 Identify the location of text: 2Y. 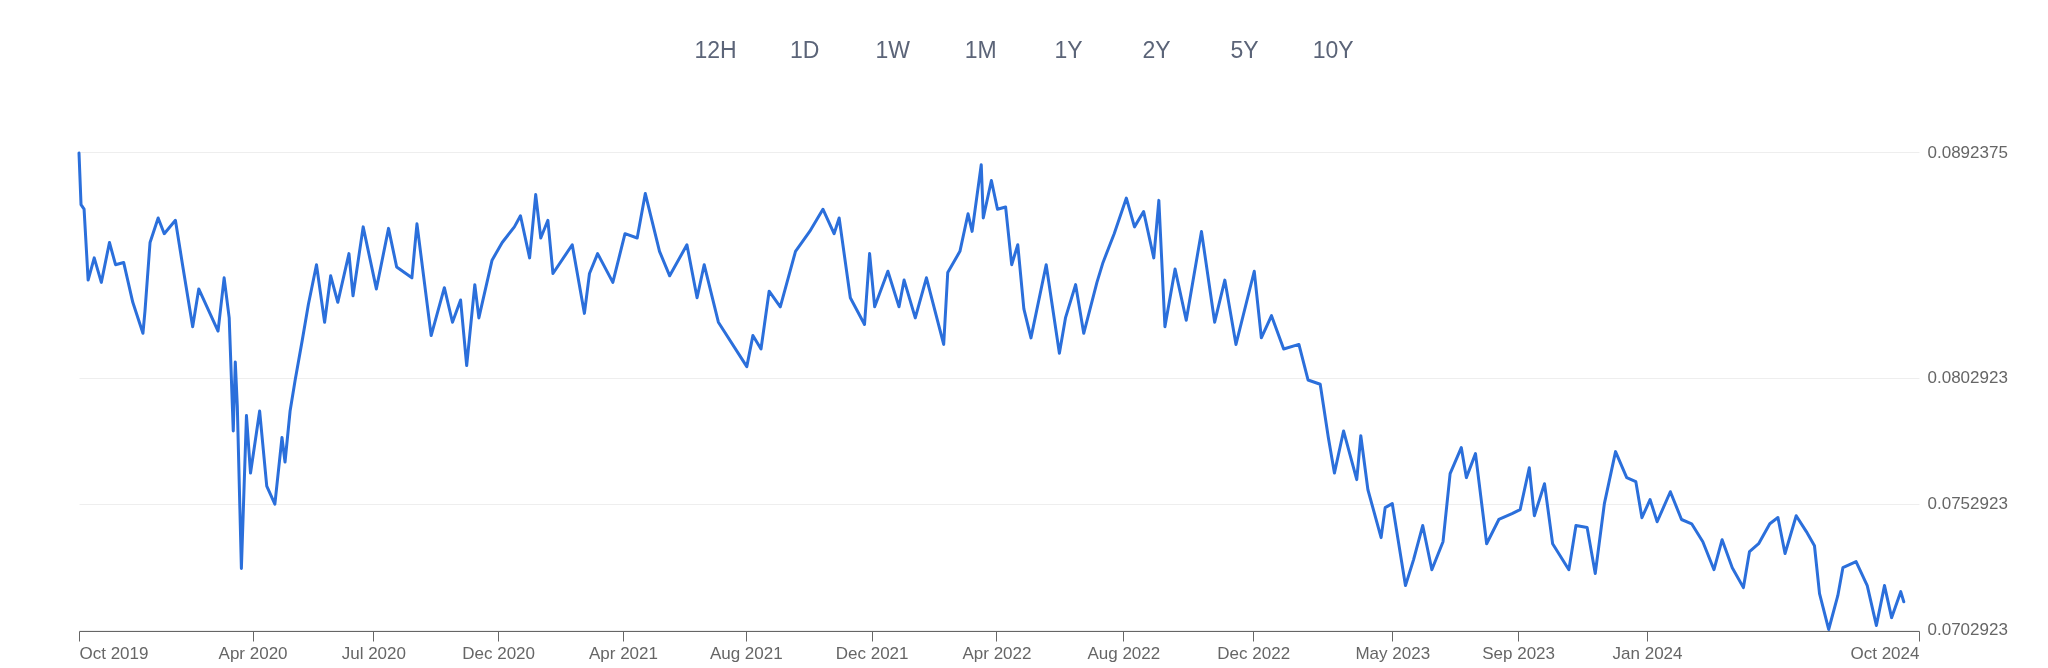
(1156, 50).